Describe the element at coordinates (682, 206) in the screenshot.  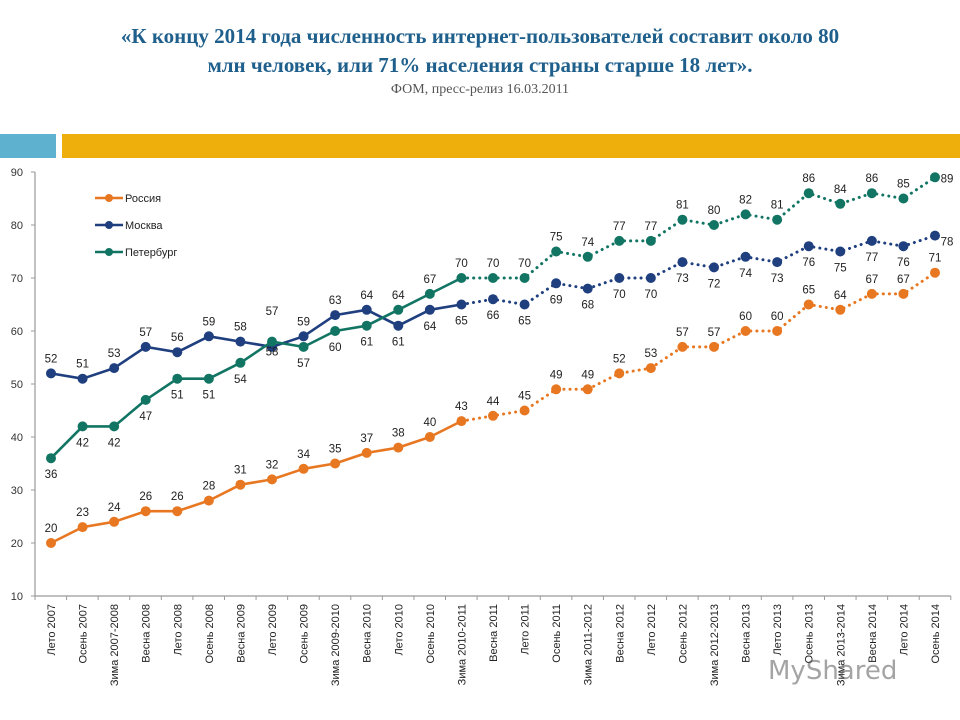
I see `data-label: 81` at that location.